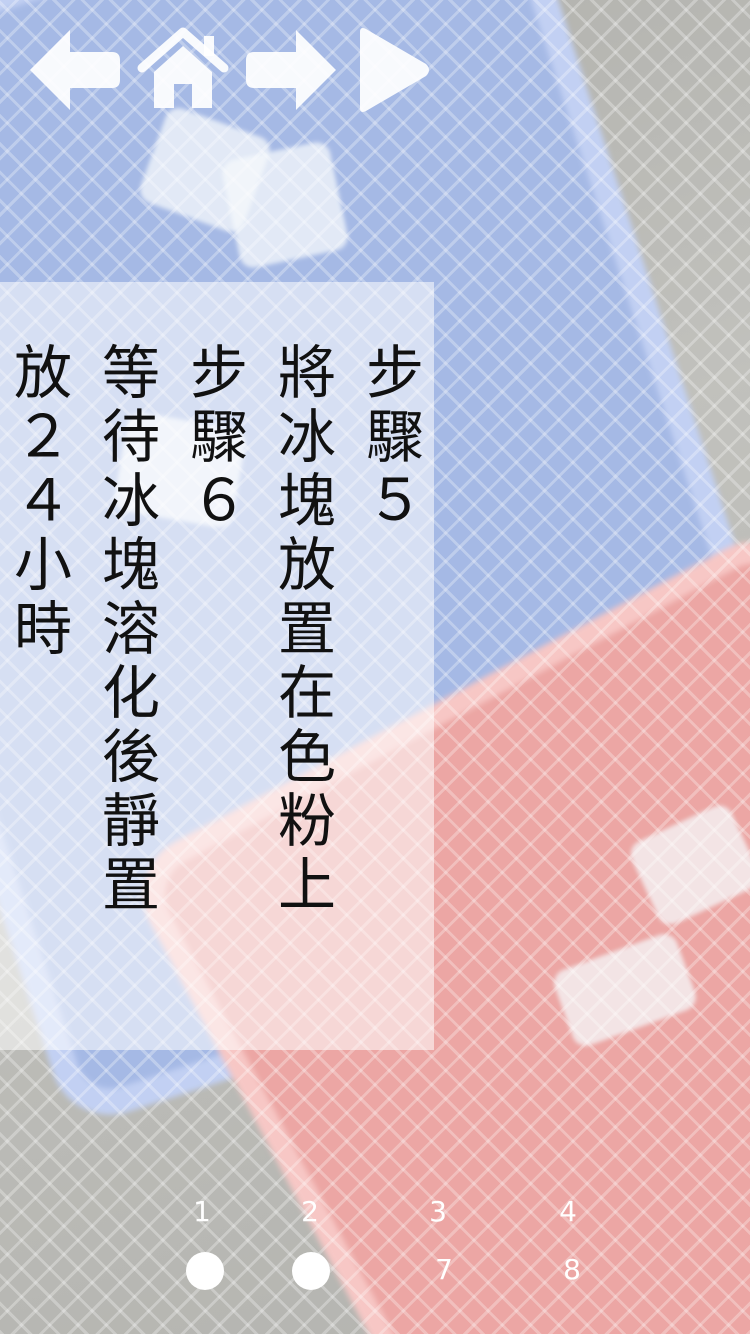  Describe the element at coordinates (444, 1269) in the screenshot. I see `page-number-7: 7` at that location.